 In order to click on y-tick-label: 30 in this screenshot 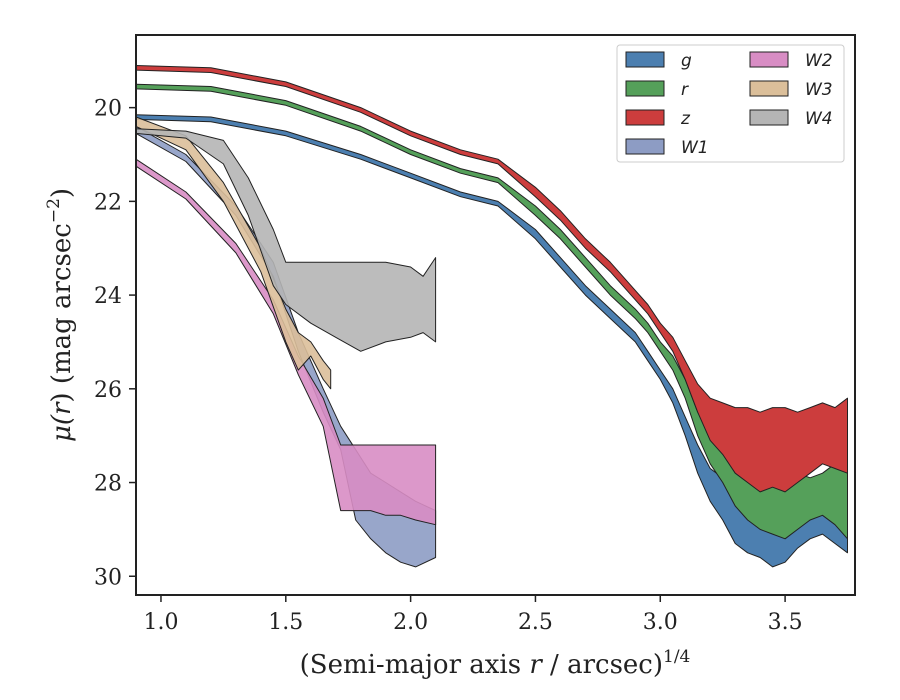, I will do `click(108, 577)`.